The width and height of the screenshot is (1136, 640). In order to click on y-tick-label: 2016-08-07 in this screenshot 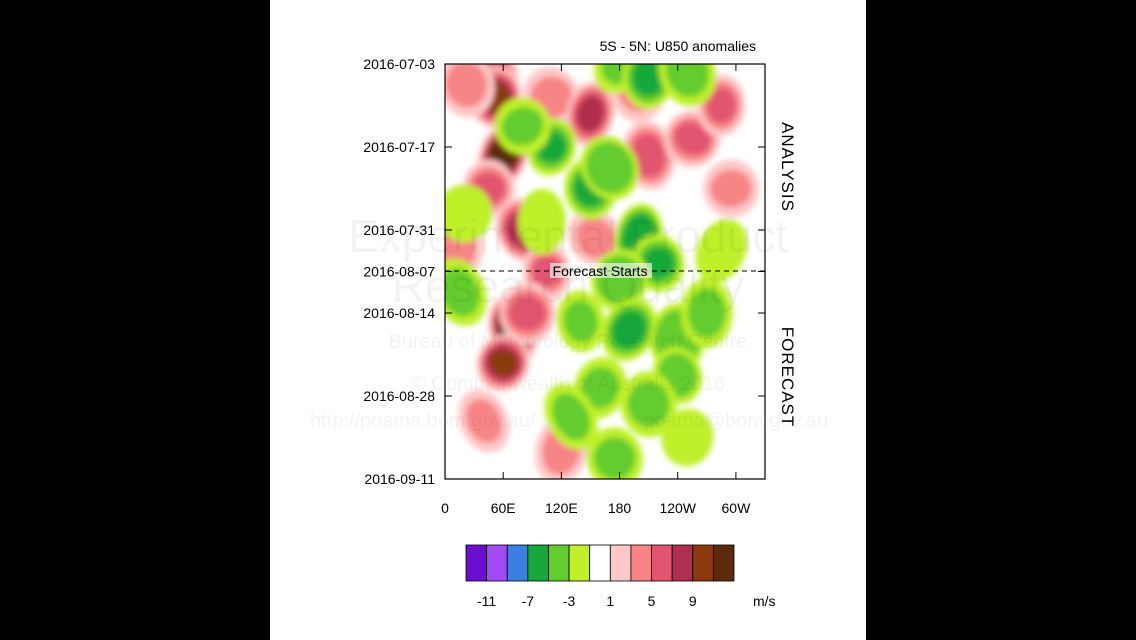, I will do `click(399, 272)`.